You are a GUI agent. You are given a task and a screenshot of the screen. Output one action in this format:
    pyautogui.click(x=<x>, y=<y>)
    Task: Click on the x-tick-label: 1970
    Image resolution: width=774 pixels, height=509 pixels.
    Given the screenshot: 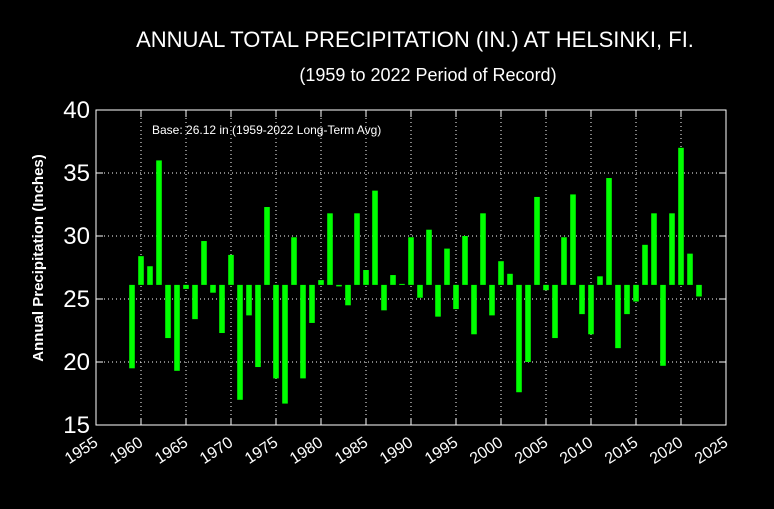 What is the action you would take?
    pyautogui.click(x=216, y=451)
    